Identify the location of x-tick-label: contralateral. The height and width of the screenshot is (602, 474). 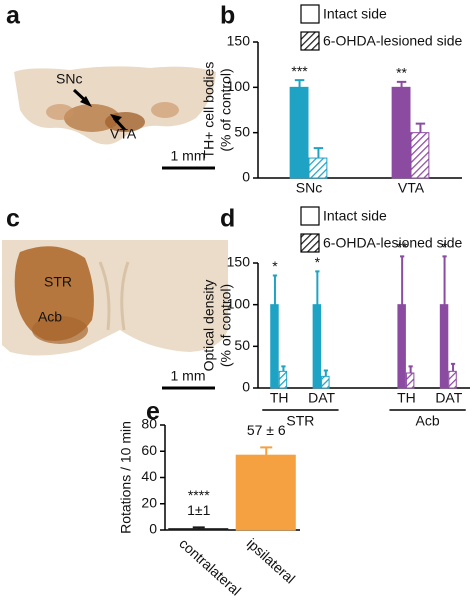
(210, 566).